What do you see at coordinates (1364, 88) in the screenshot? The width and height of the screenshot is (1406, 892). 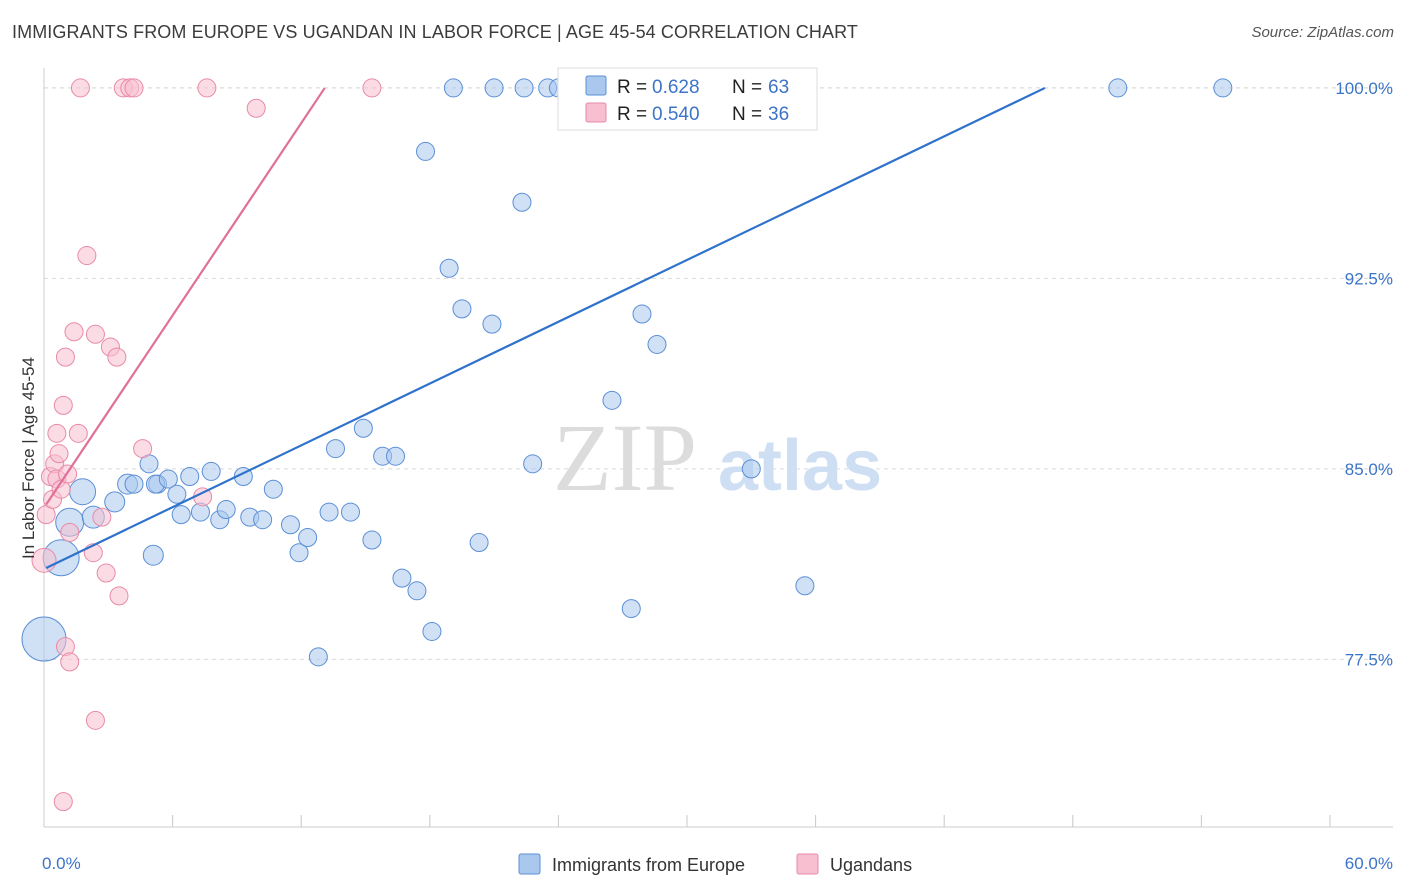 I see `y-tick-label: 100.0%` at bounding box center [1364, 88].